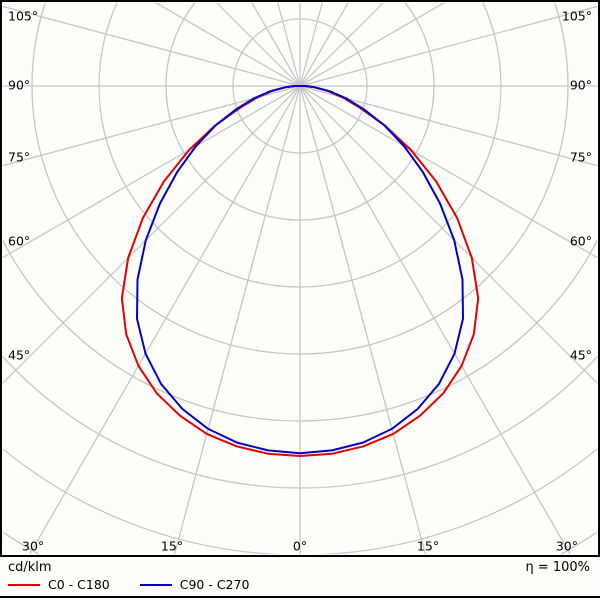 This screenshot has height=600, width=600. Describe the element at coordinates (300, 597) in the screenshot. I see `bottom-rule` at that location.